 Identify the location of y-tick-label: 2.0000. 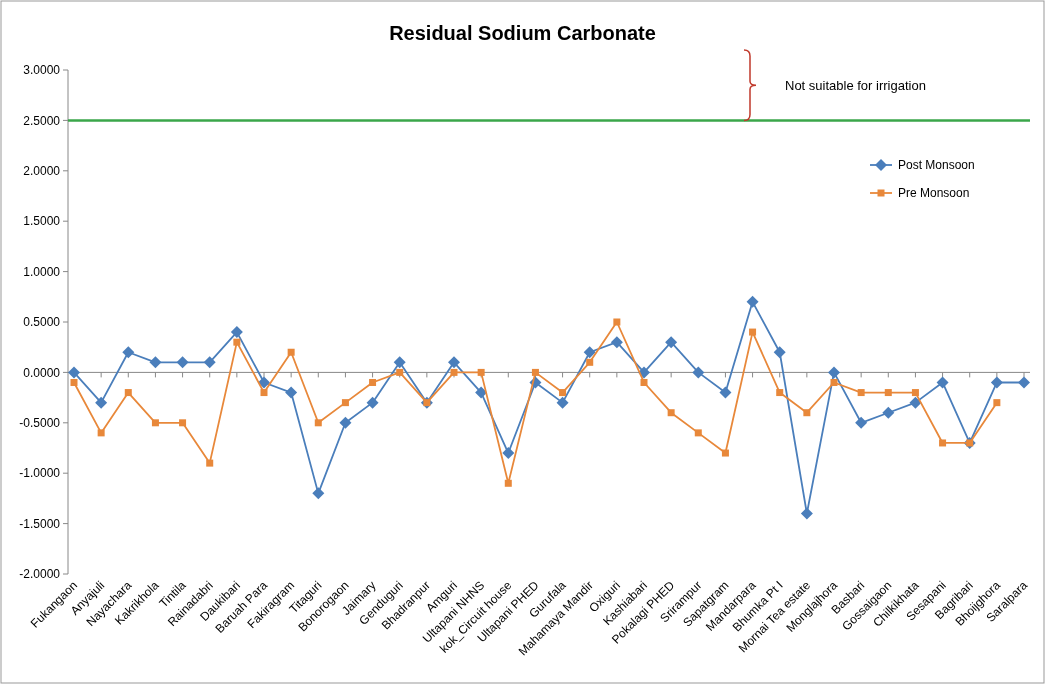
(42, 171).